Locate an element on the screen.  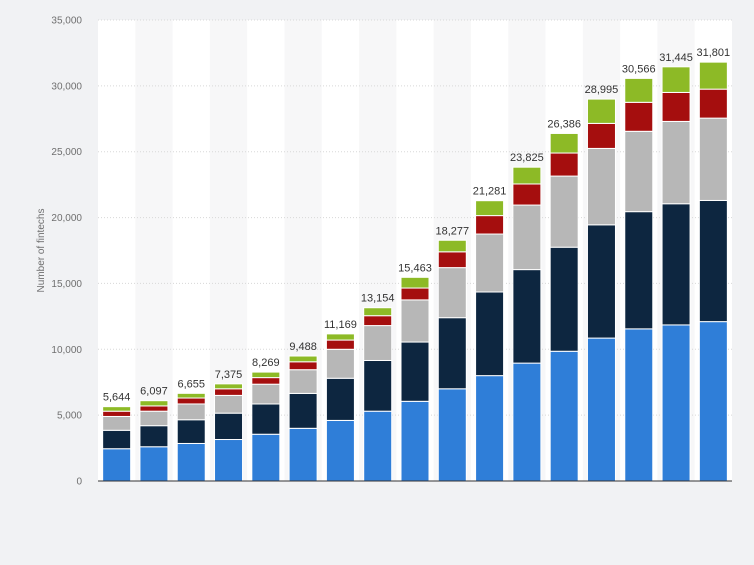
bar-total-label: 18,277 is located at coordinates (452, 231).